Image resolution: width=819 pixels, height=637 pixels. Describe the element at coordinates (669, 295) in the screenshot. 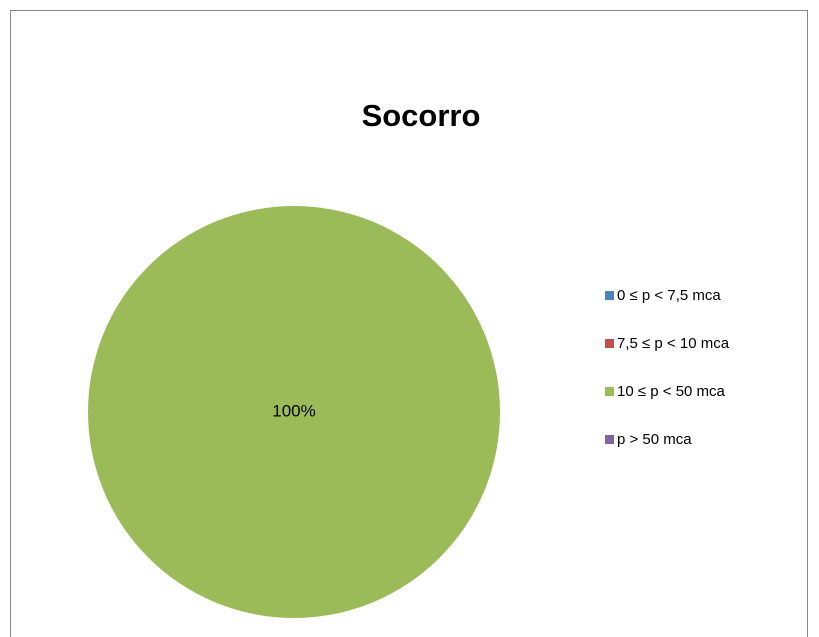

I see `legend-label: 0 ≤ p < 7,5 mca` at that location.